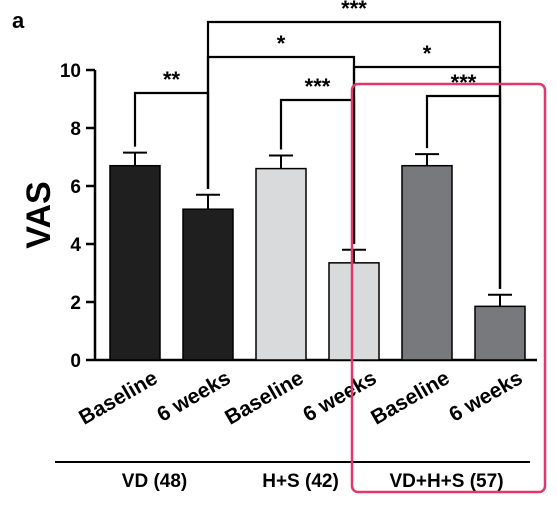 This screenshot has width=557, height=505. Describe the element at coordinates (154, 481) in the screenshot. I see `group-label: VD (48)` at that location.